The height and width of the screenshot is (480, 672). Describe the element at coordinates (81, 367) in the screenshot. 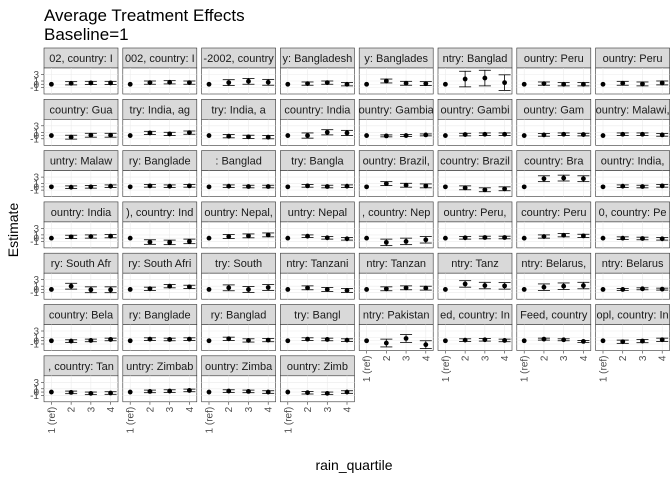

I see `facet-strip-label: , country: Tan` at that location.